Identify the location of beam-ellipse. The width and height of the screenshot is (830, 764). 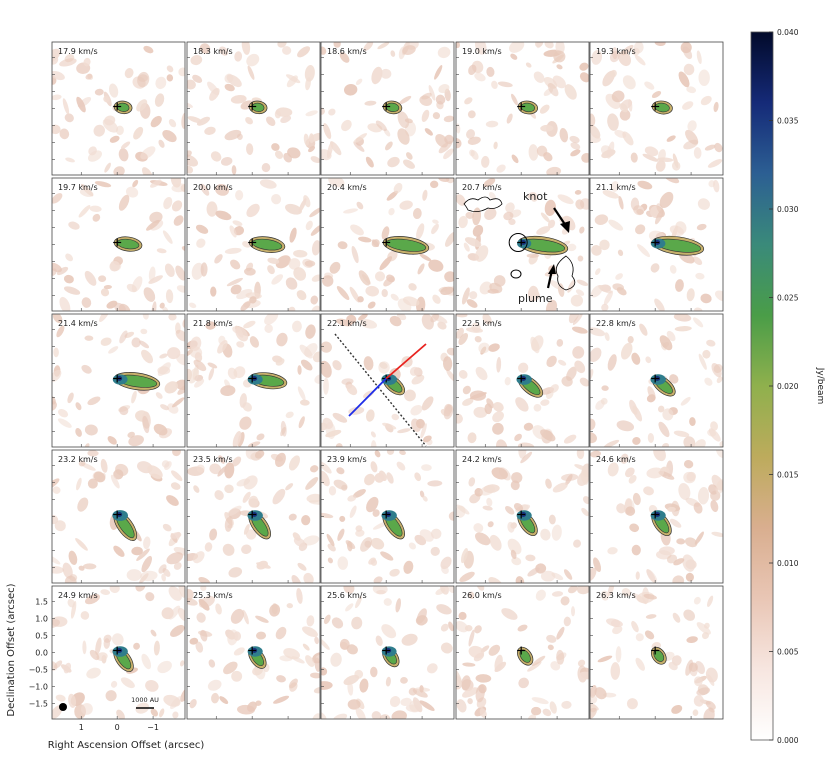
(63, 707).